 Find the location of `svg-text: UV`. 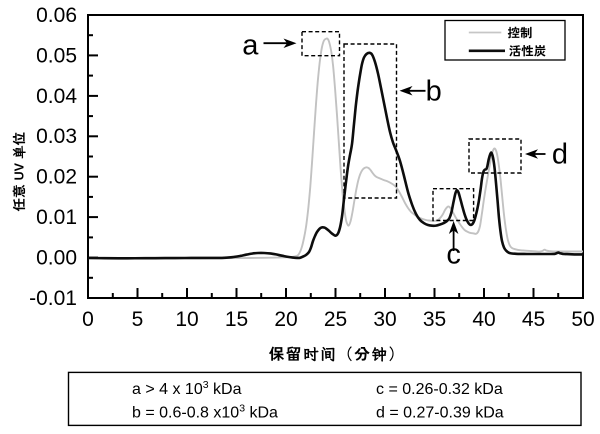

svg-text: UV is located at coordinates (20, 171).